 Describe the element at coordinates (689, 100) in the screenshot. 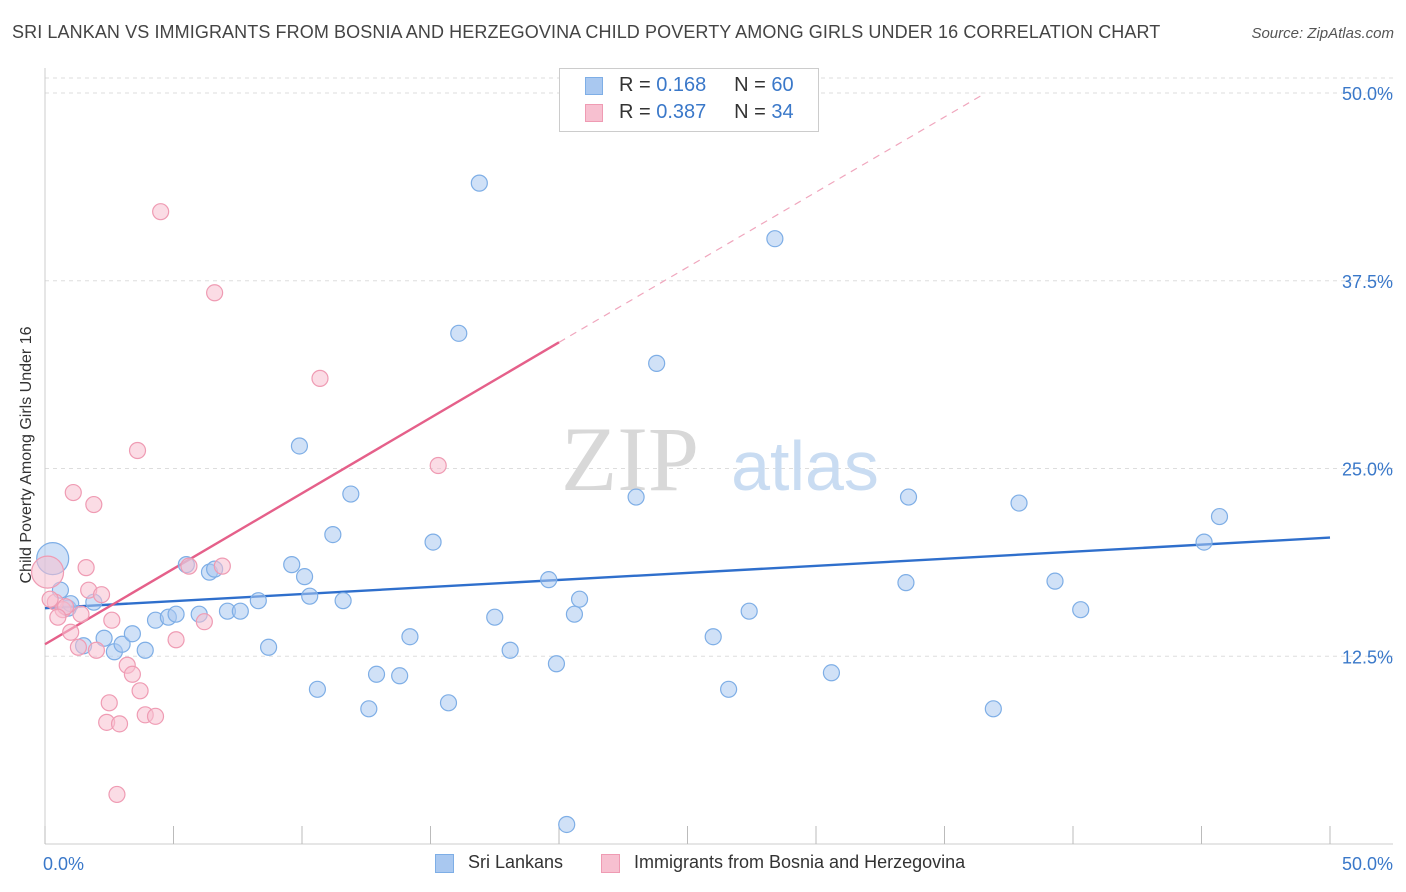

I see `correlation-legend: R = 0.168 N = 60 R = 0.387 N = 34` at that location.